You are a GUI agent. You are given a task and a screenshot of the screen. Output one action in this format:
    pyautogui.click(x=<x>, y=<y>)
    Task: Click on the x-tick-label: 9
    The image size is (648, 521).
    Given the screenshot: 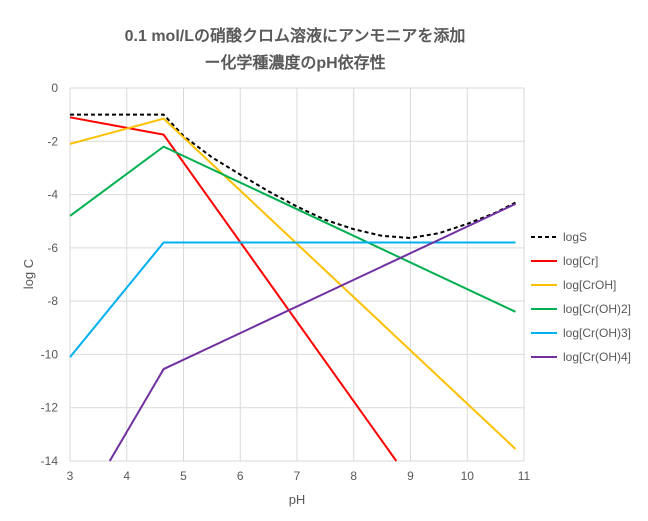 What is the action you would take?
    pyautogui.click(x=410, y=476)
    